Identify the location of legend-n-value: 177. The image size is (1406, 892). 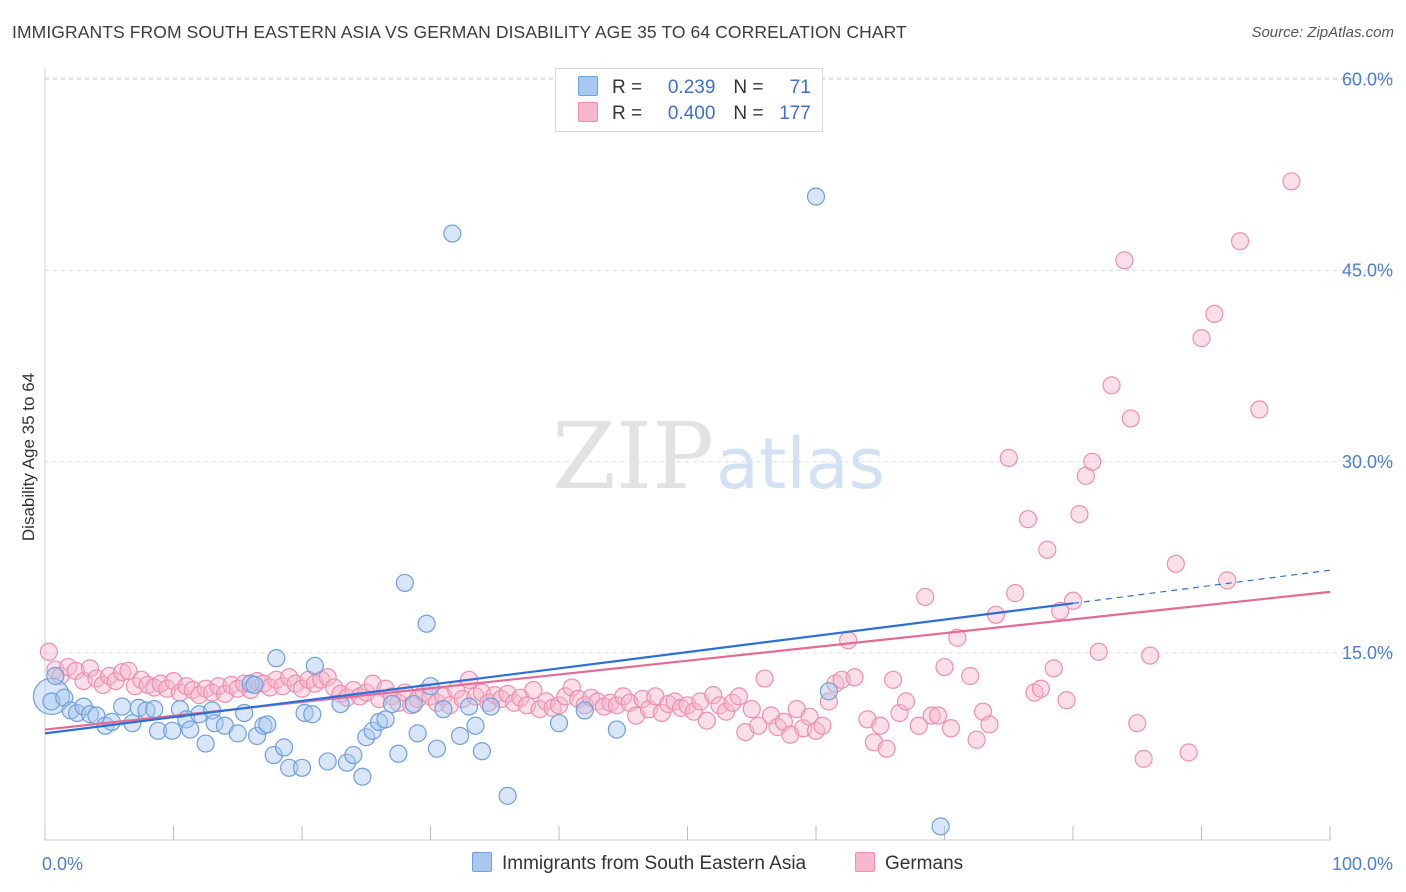
(795, 113).